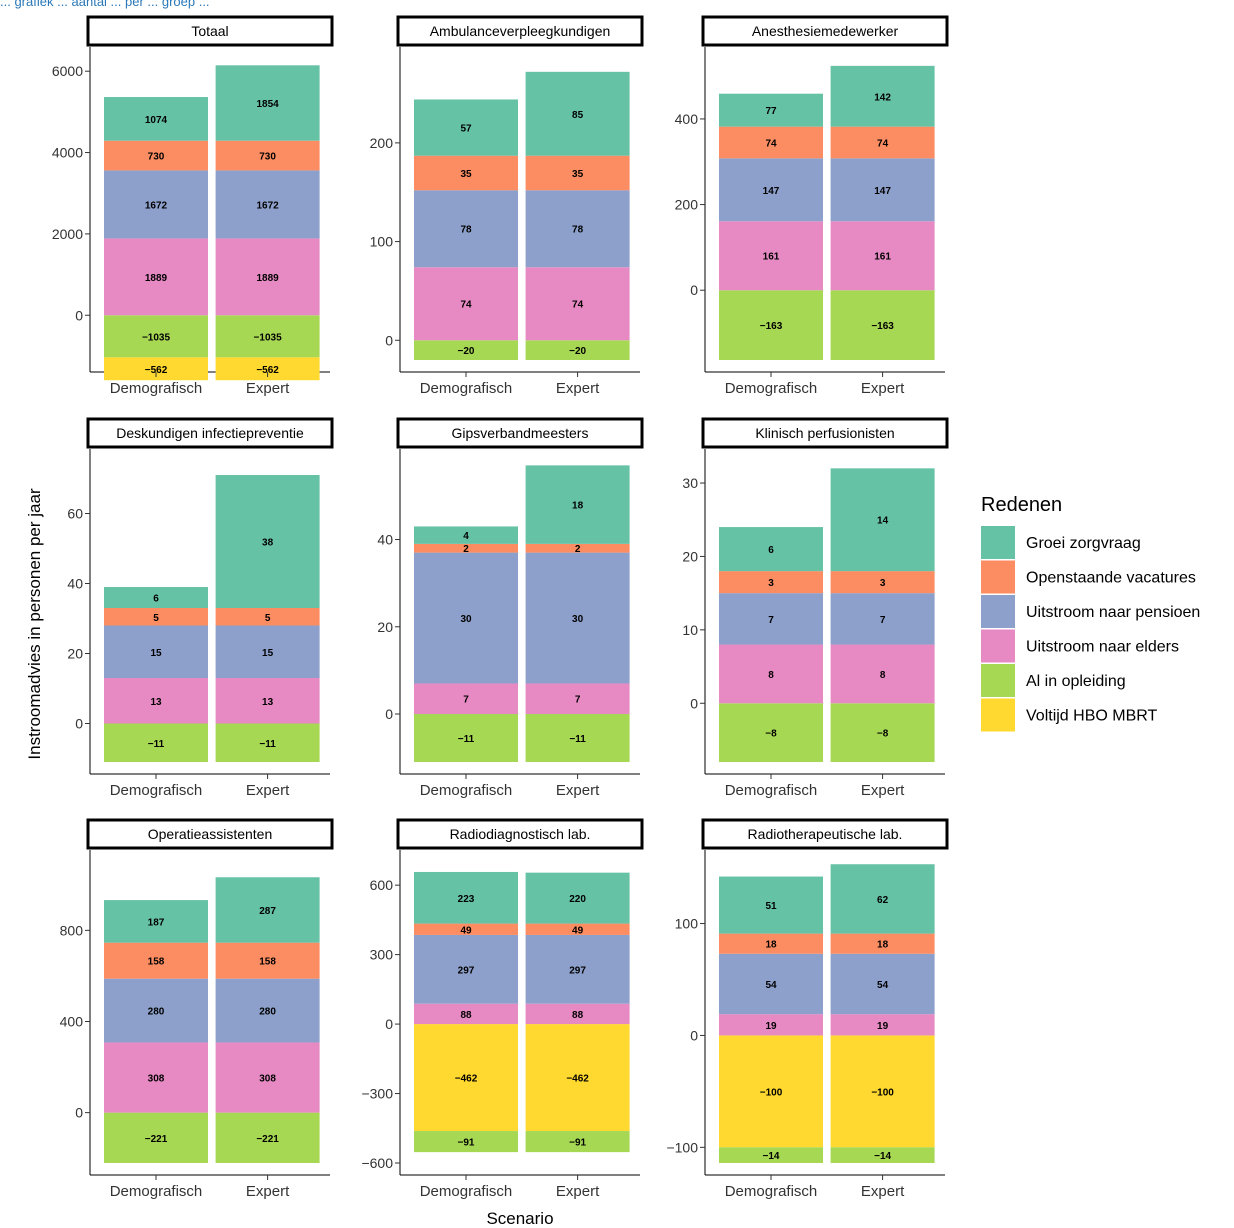 This screenshot has height=1228, width=1234. What do you see at coordinates (882, 1092) in the screenshot?
I see `data-label: −100` at bounding box center [882, 1092].